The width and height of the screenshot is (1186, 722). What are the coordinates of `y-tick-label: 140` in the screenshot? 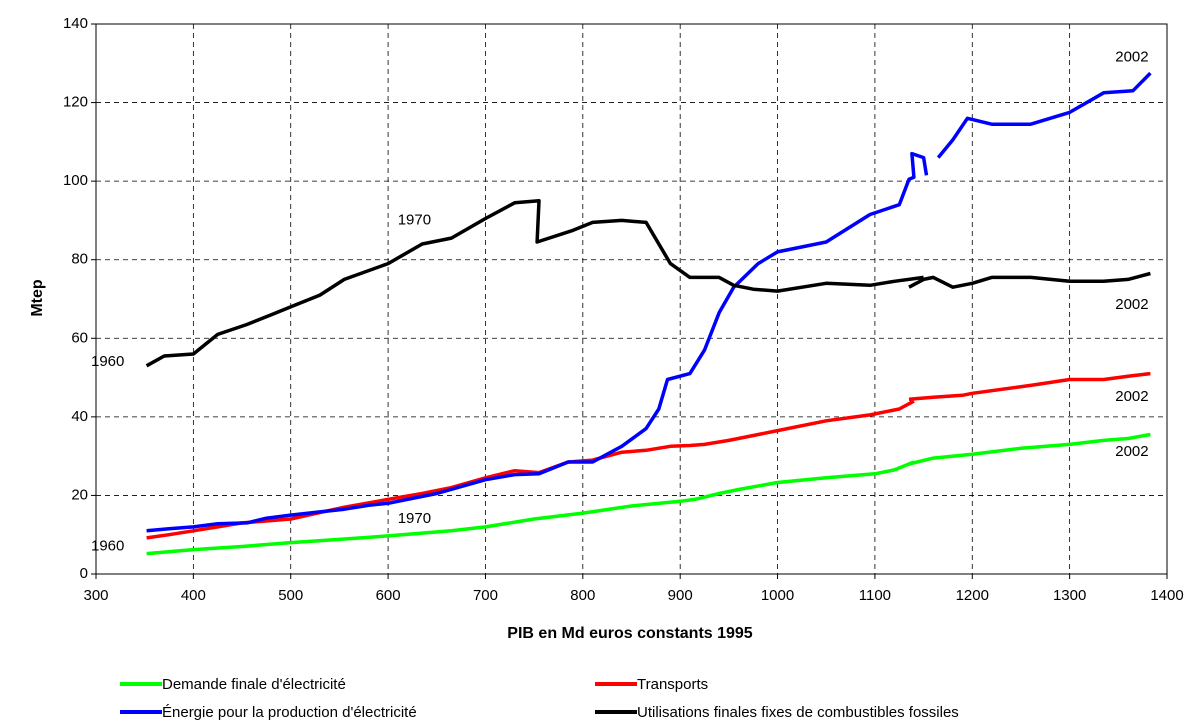 It's located at (75, 23).